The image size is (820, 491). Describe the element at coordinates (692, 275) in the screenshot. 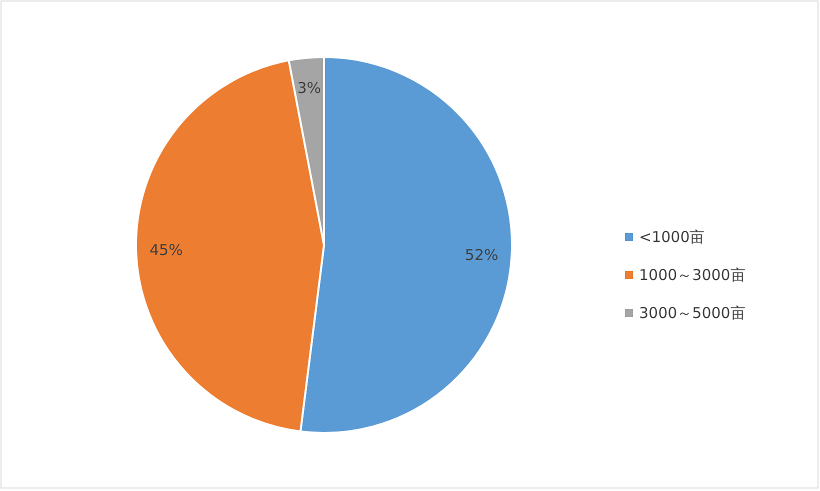

I see `legend-label: 1000～3000亩` at that location.